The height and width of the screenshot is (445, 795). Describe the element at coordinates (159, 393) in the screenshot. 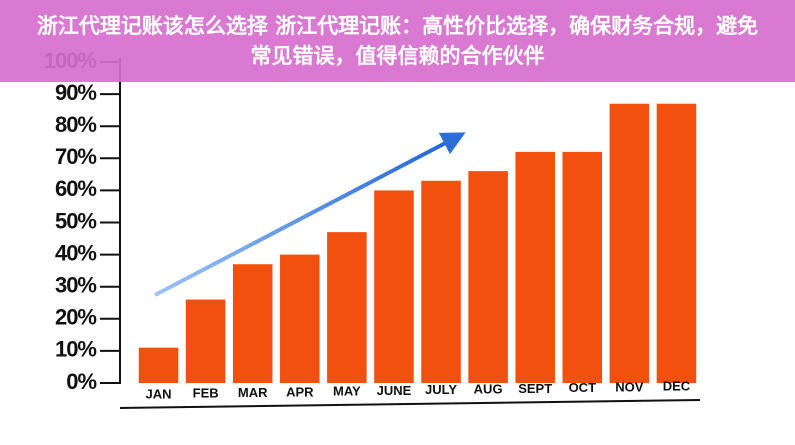

I see `x-tick-label: JAN` at that location.